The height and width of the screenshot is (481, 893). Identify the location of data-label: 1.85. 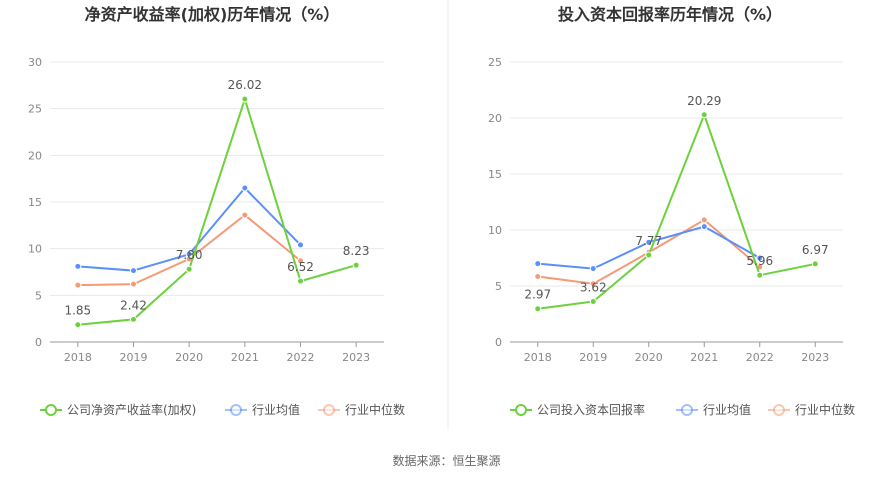
(77, 311).